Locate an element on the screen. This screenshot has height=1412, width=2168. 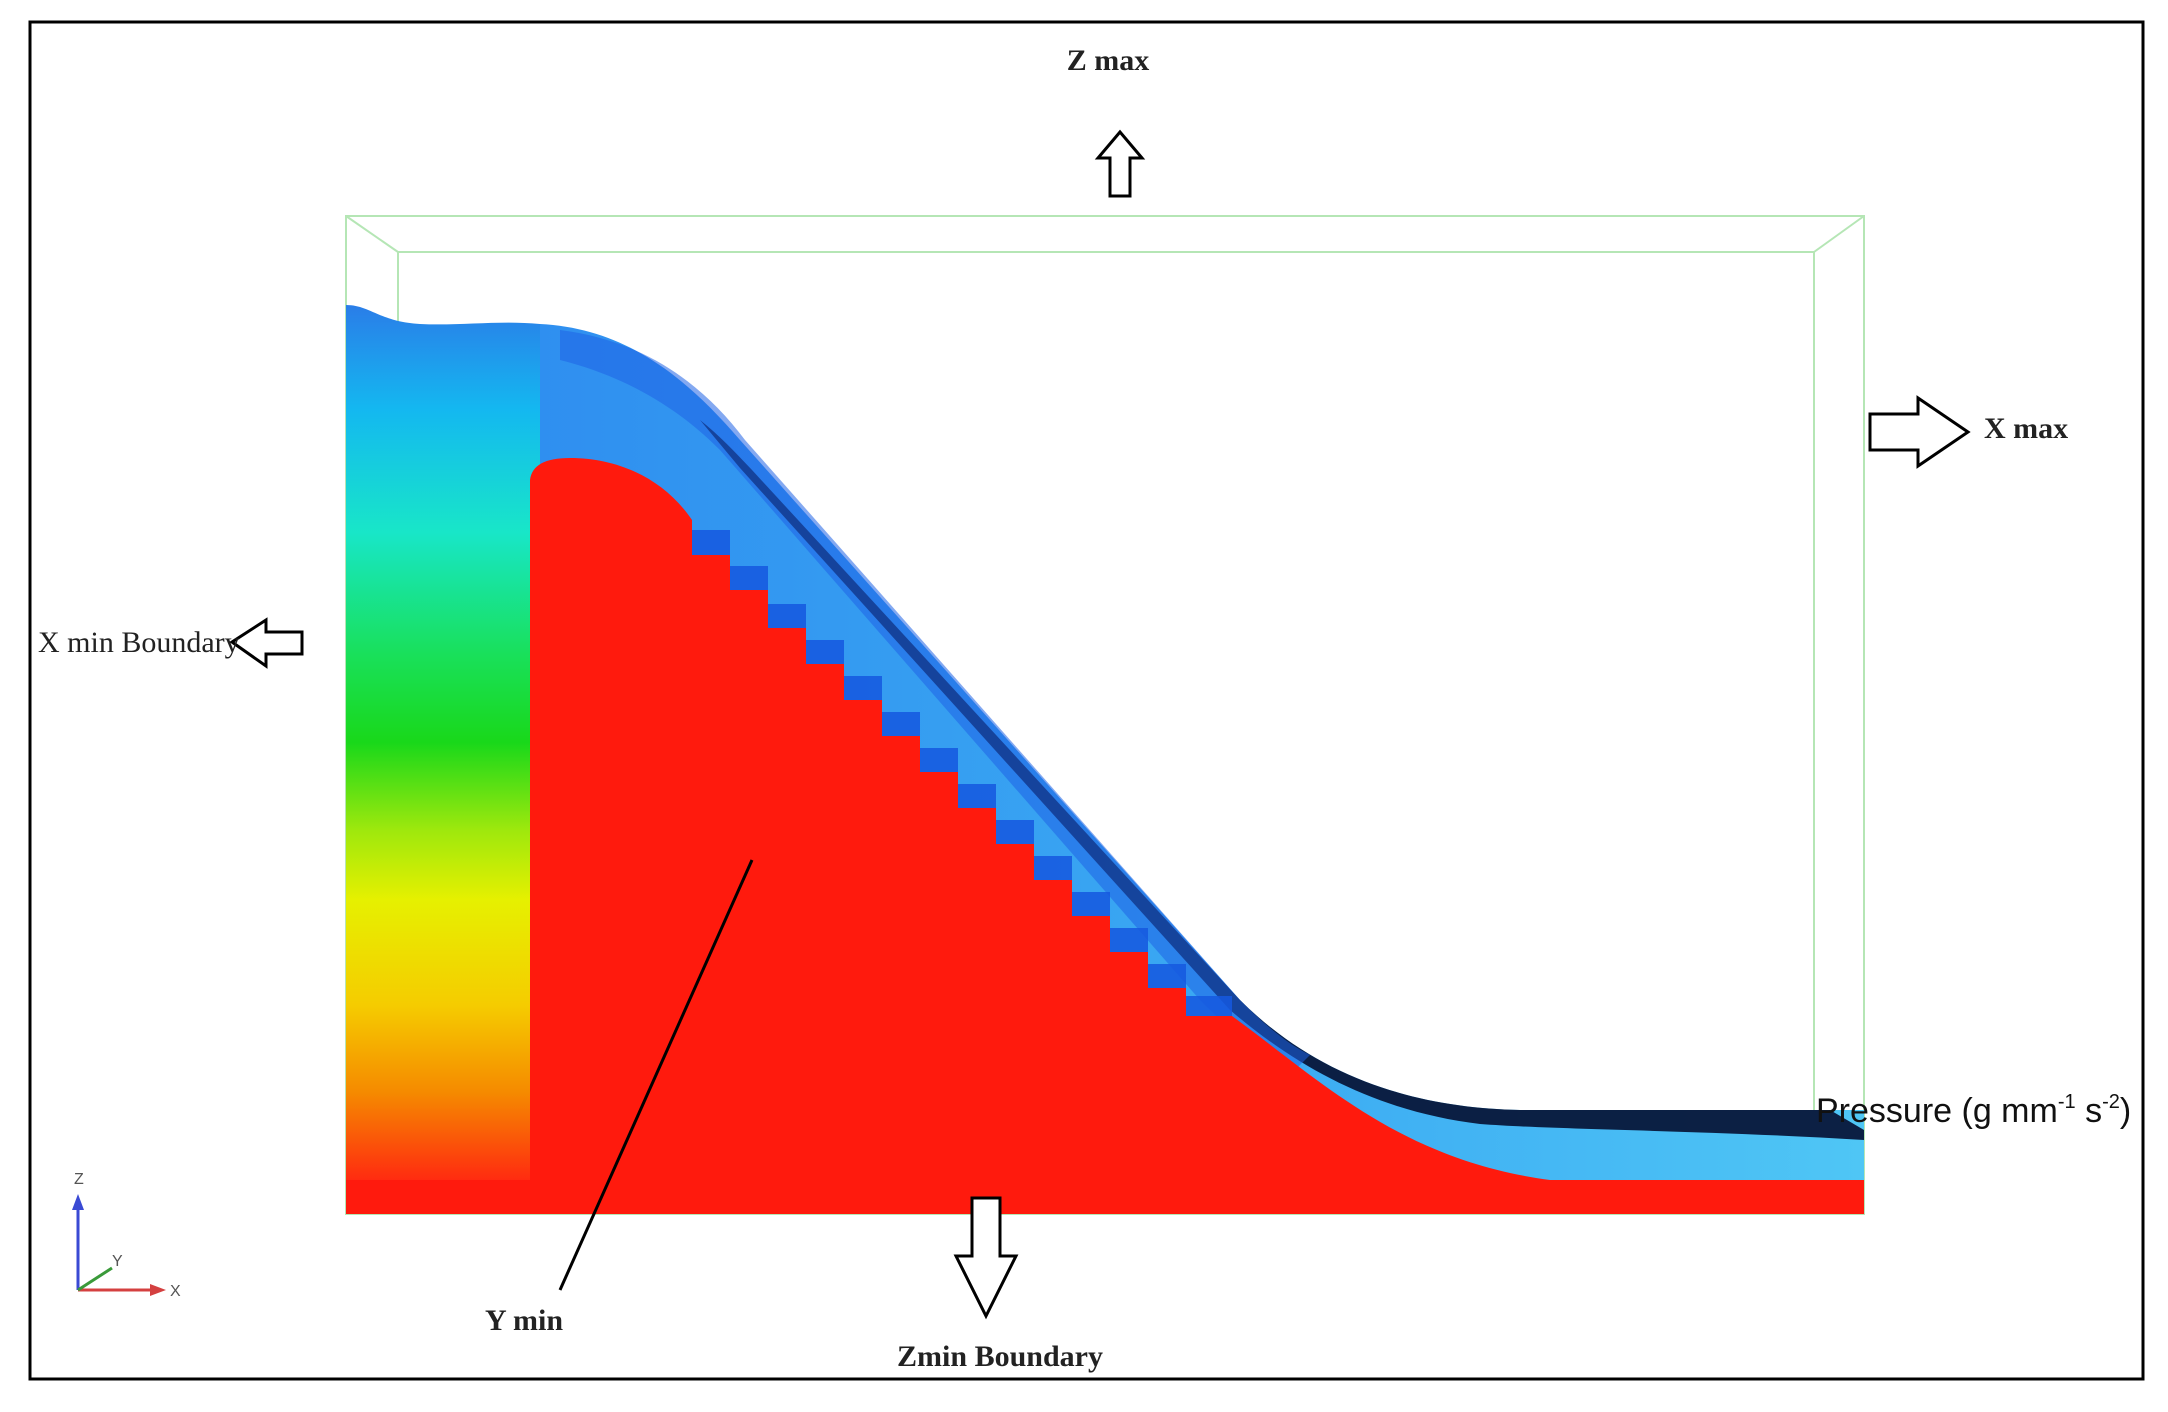
y-min-pointer is located at coordinates (656, 1075).